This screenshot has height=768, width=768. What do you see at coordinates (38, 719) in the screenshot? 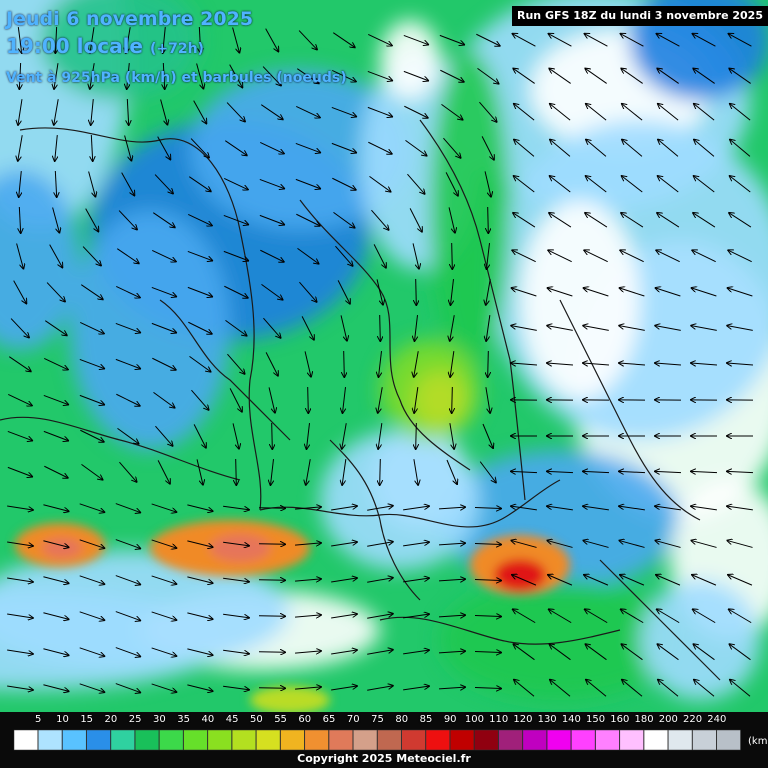
I see `legend-tick-5: 5` at bounding box center [38, 719].